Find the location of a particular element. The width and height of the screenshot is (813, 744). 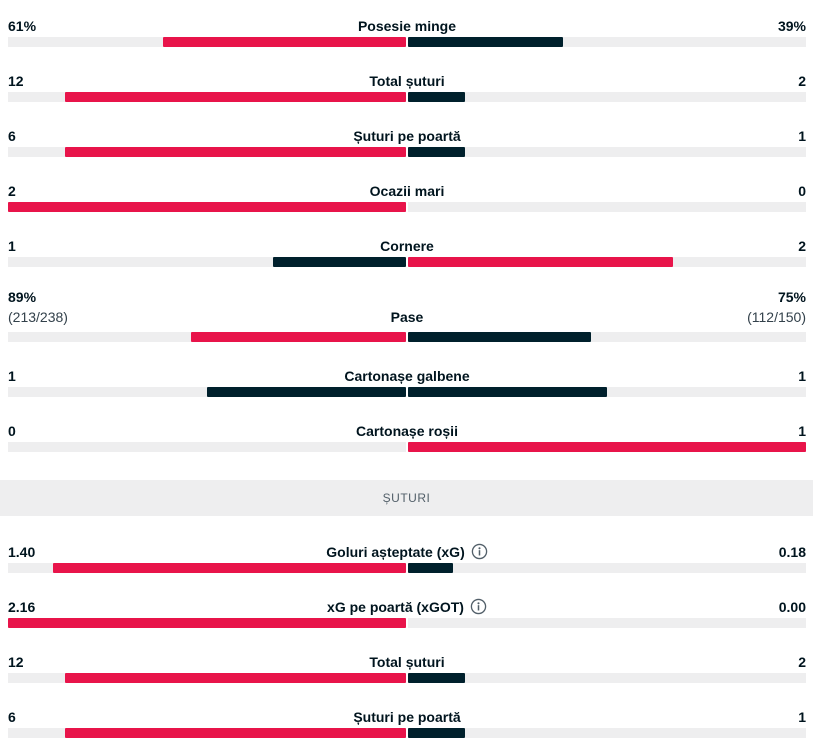

home-value: 1.40 is located at coordinates (22, 552).